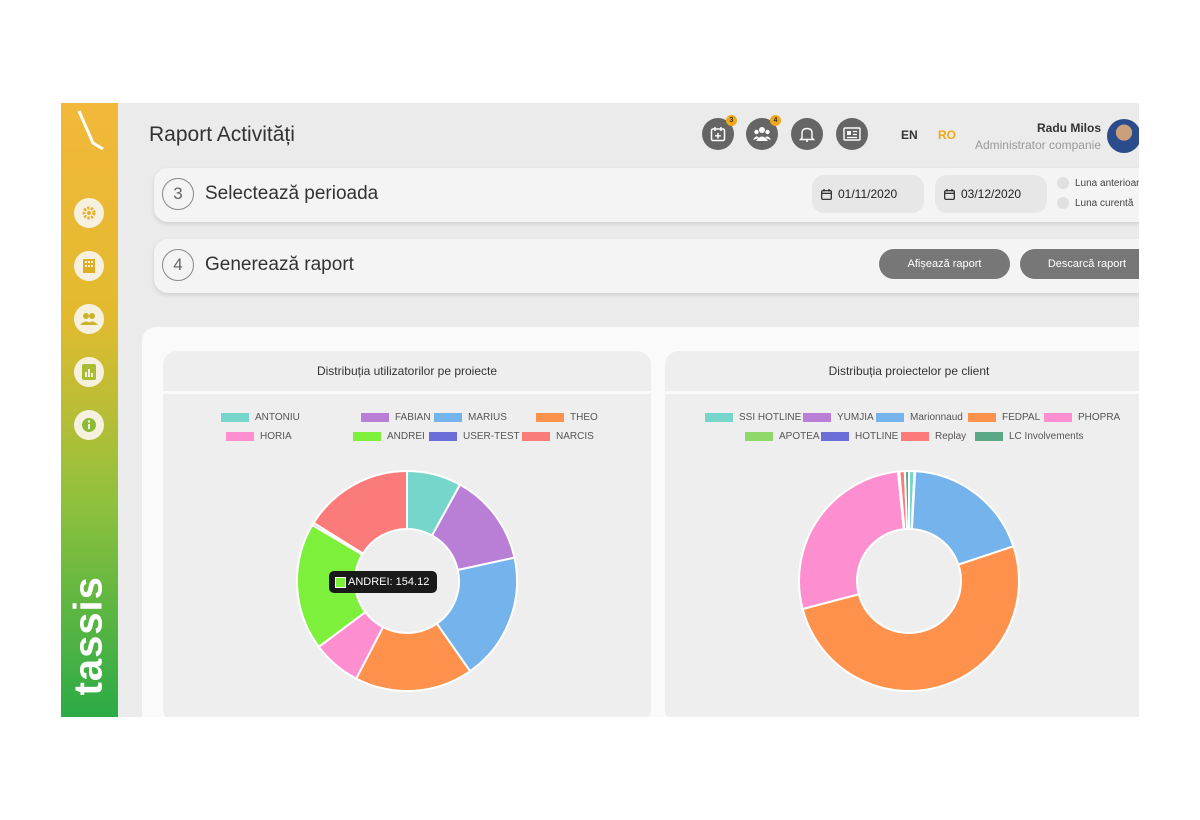 The image size is (1200, 820). I want to click on tooltip-swatch, so click(340, 582).